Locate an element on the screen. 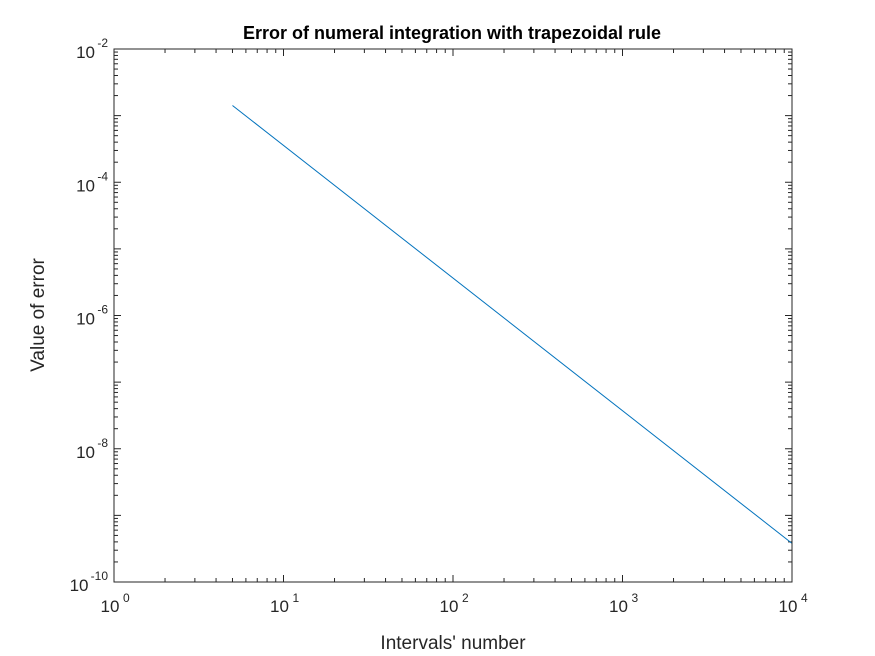 Image resolution: width=875 pixels, height=656 pixels. x-axis-label: Intervals' number is located at coordinates (453, 643).